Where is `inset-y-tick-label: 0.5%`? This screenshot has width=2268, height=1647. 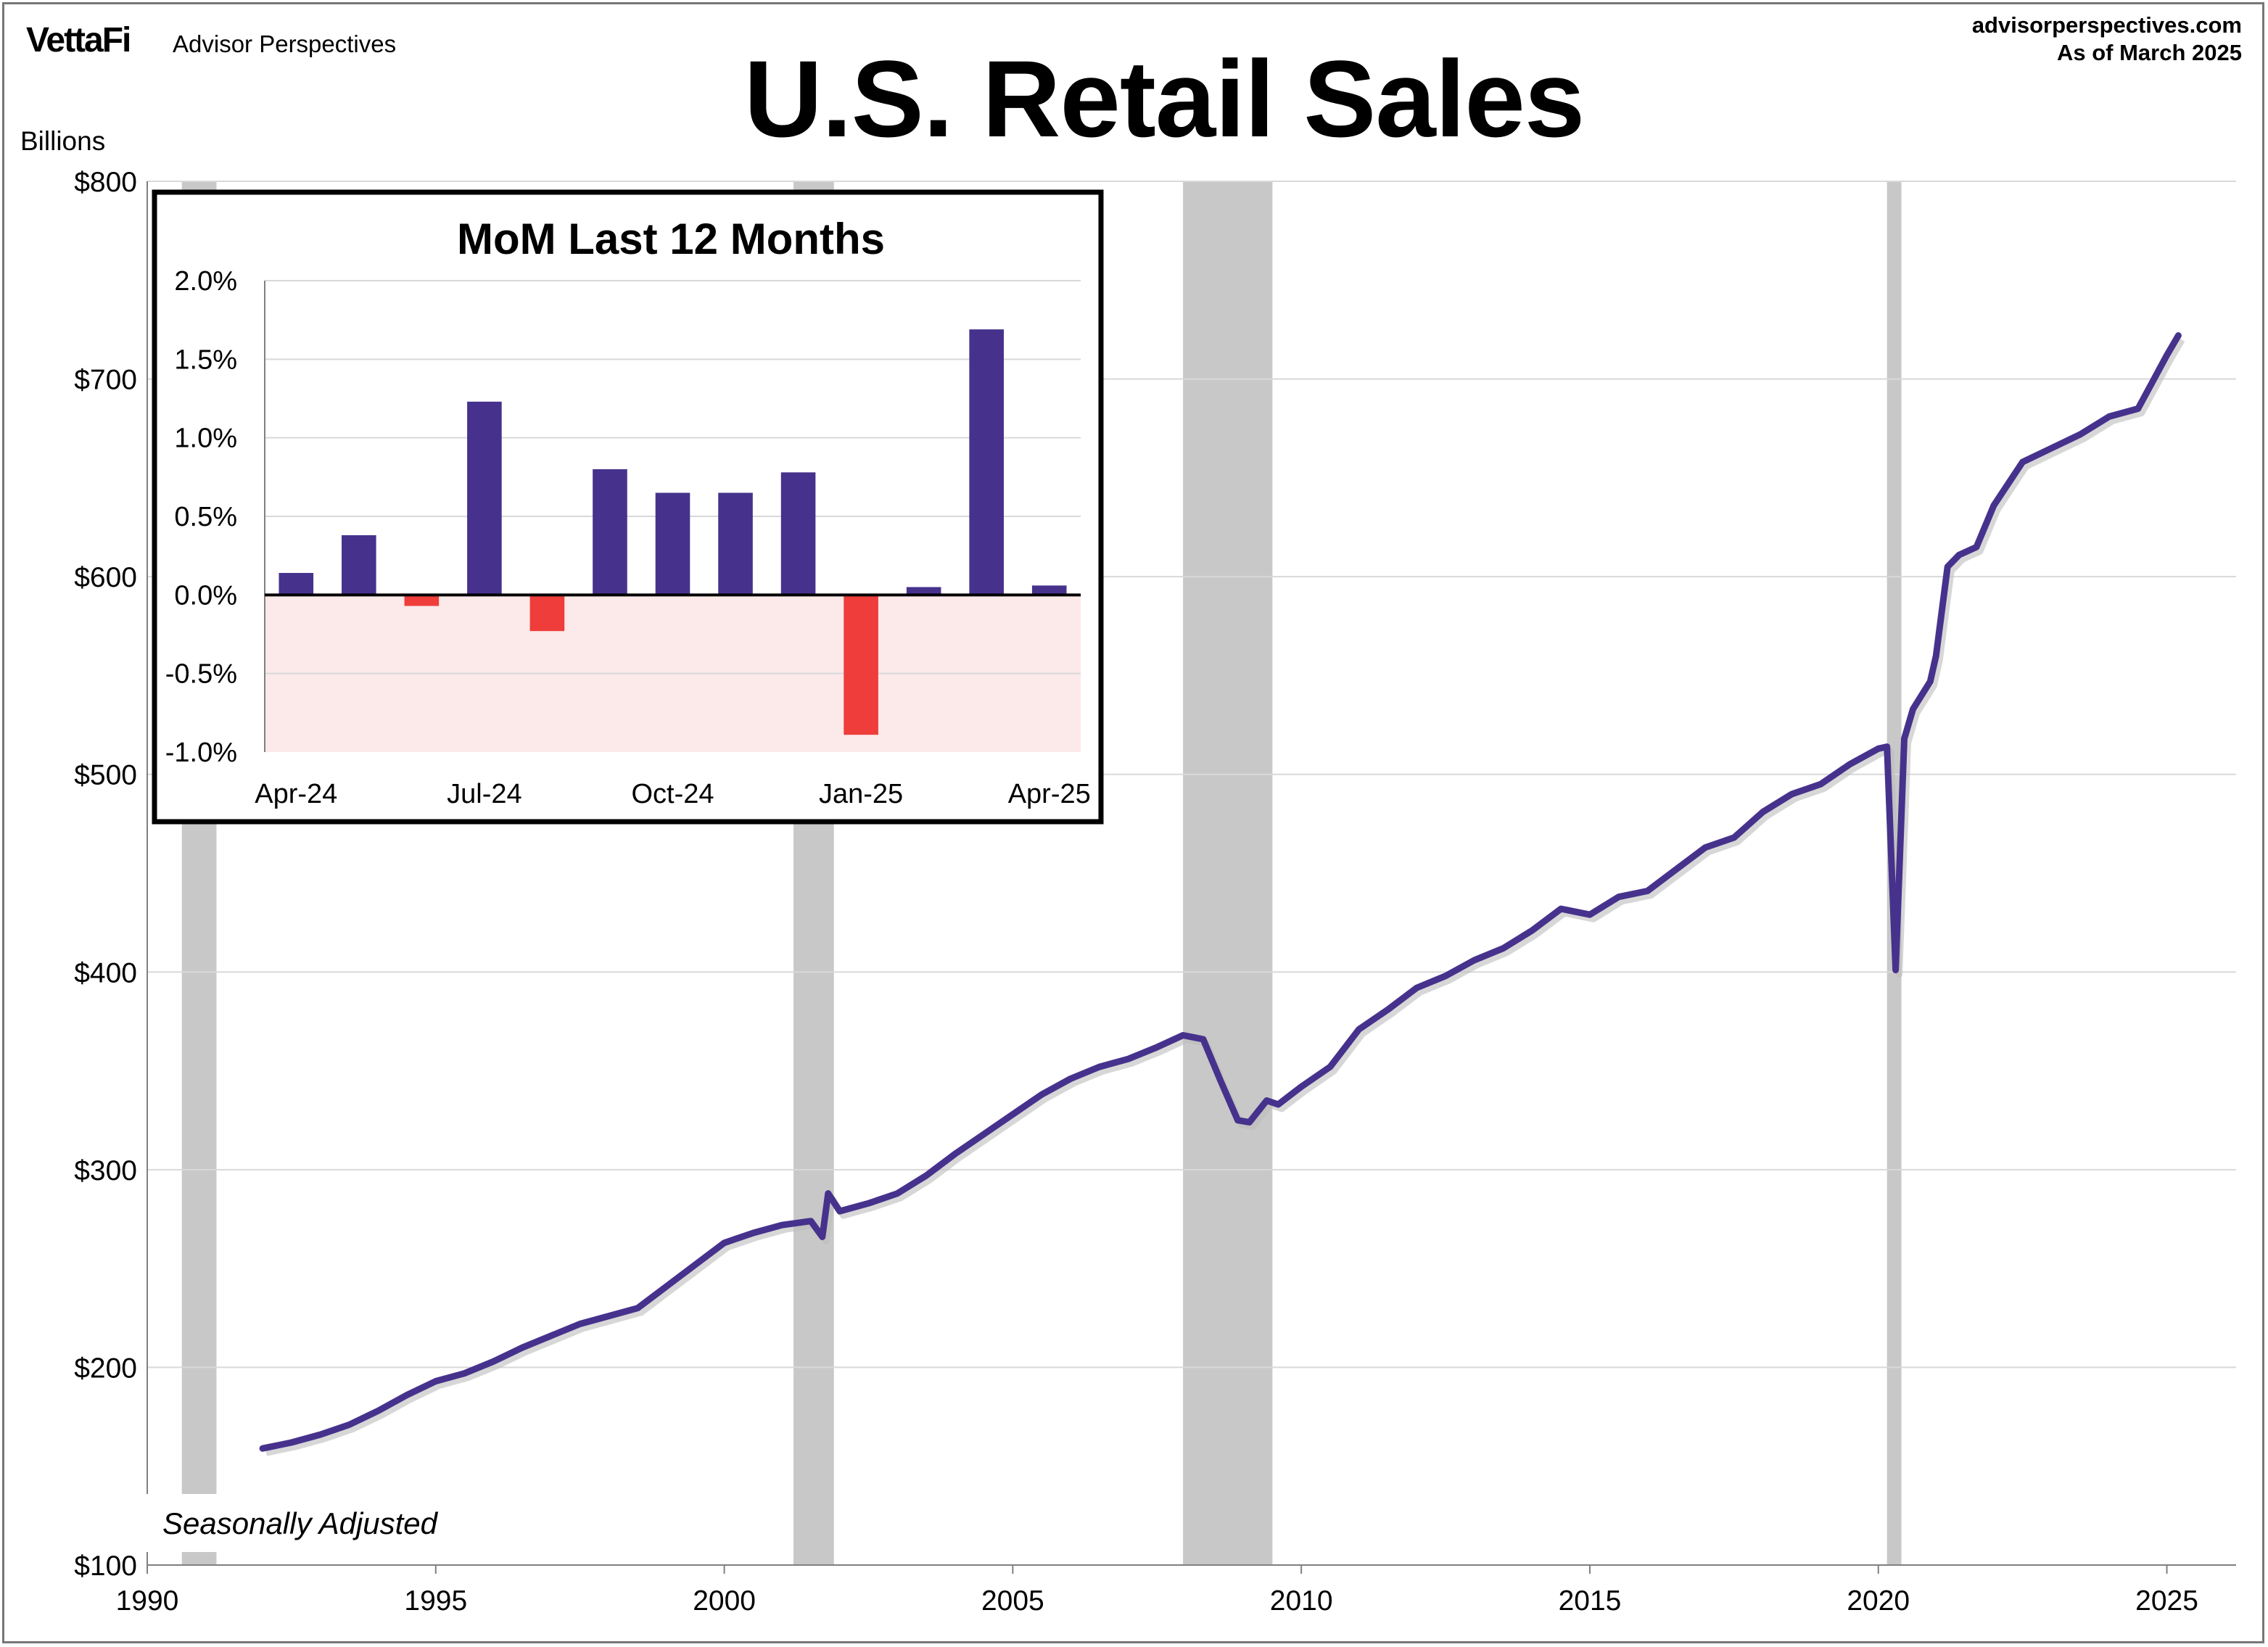
inset-y-tick-label: 0.5% is located at coordinates (205, 517).